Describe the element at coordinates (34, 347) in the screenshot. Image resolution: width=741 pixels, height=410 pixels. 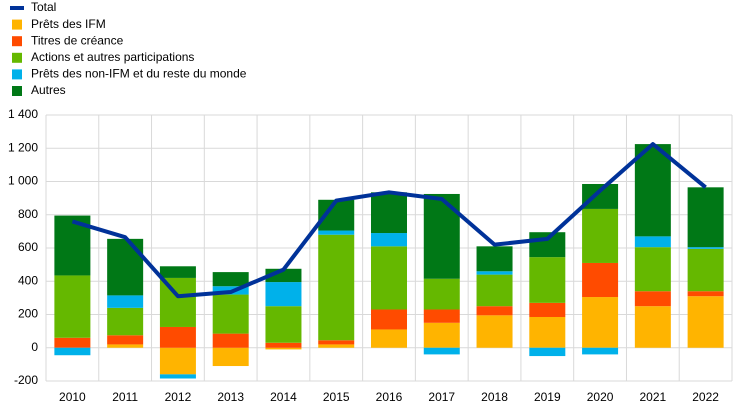
I see `y-tick-label: 0` at that location.